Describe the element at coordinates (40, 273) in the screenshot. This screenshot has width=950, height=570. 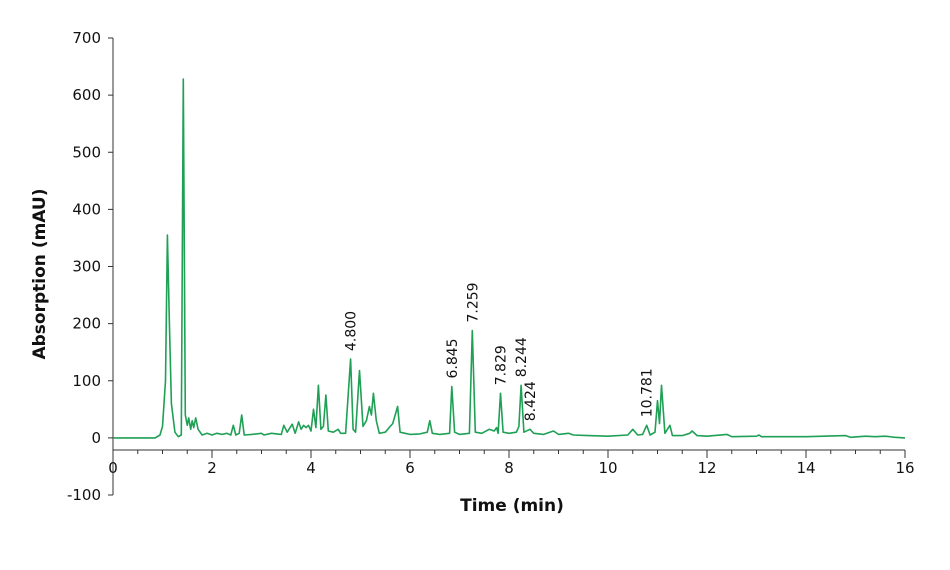
I see `y-axis-title: Absorption (mAU)` at that location.